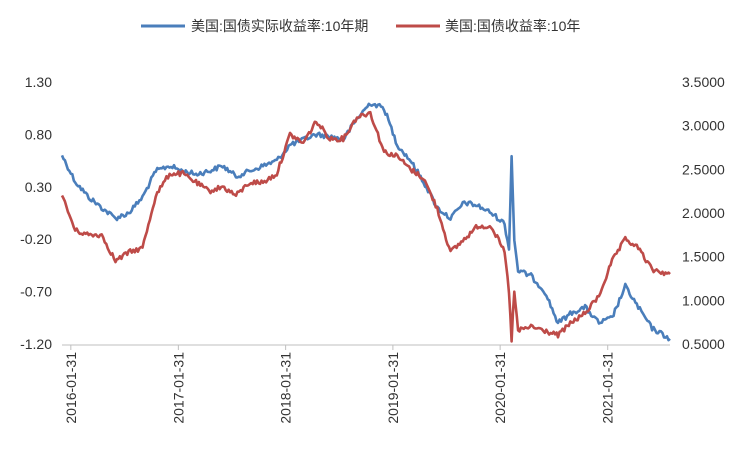 This screenshot has width=746, height=456. What do you see at coordinates (36, 344) in the screenshot?
I see `left-tick-label: -1.20` at bounding box center [36, 344].